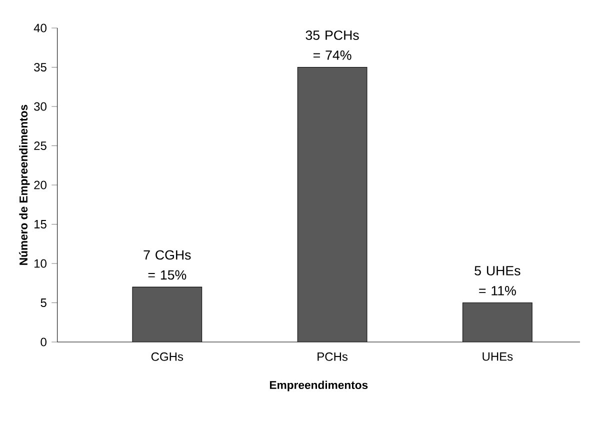  Describe the element at coordinates (40, 146) in the screenshot. I see `y-tick-label: 25` at that location.